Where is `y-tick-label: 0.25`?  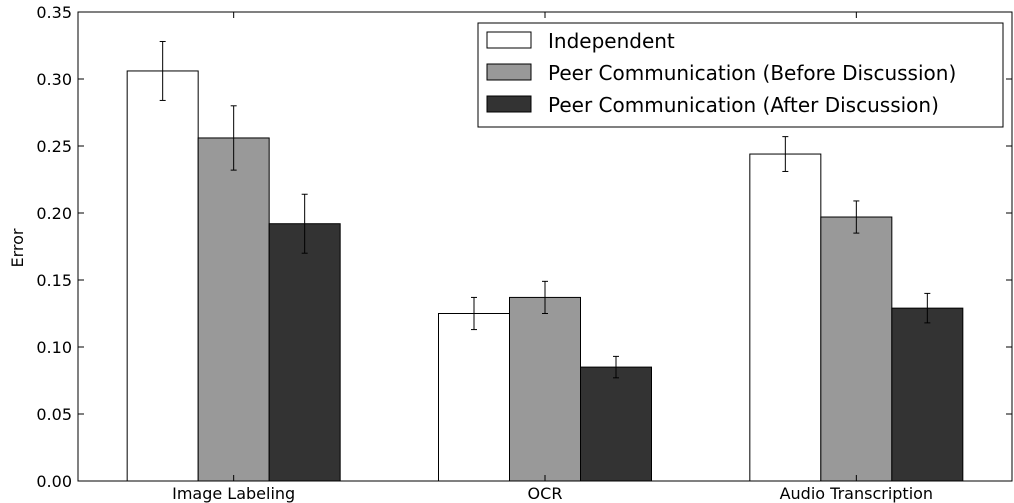
y-tick-label: 0.25 is located at coordinates (54, 146).